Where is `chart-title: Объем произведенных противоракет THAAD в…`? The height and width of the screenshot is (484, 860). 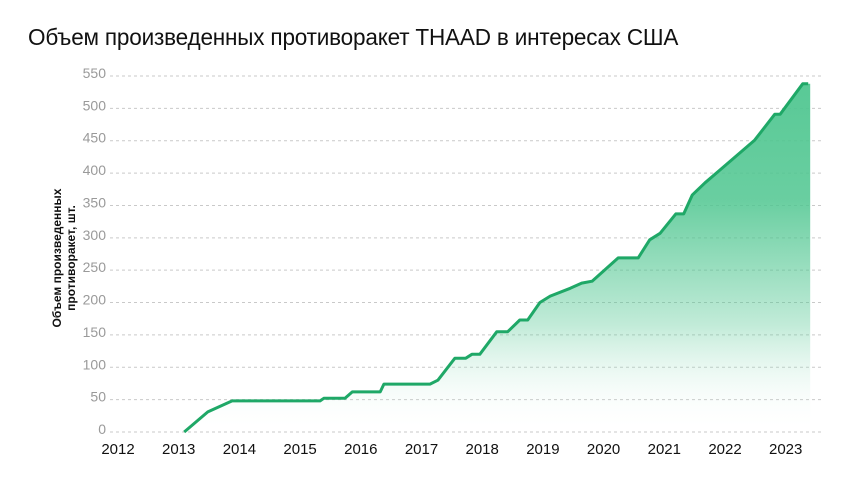 chart-title: Объем произведенных противоракет THAAD в… is located at coordinates (353, 37).